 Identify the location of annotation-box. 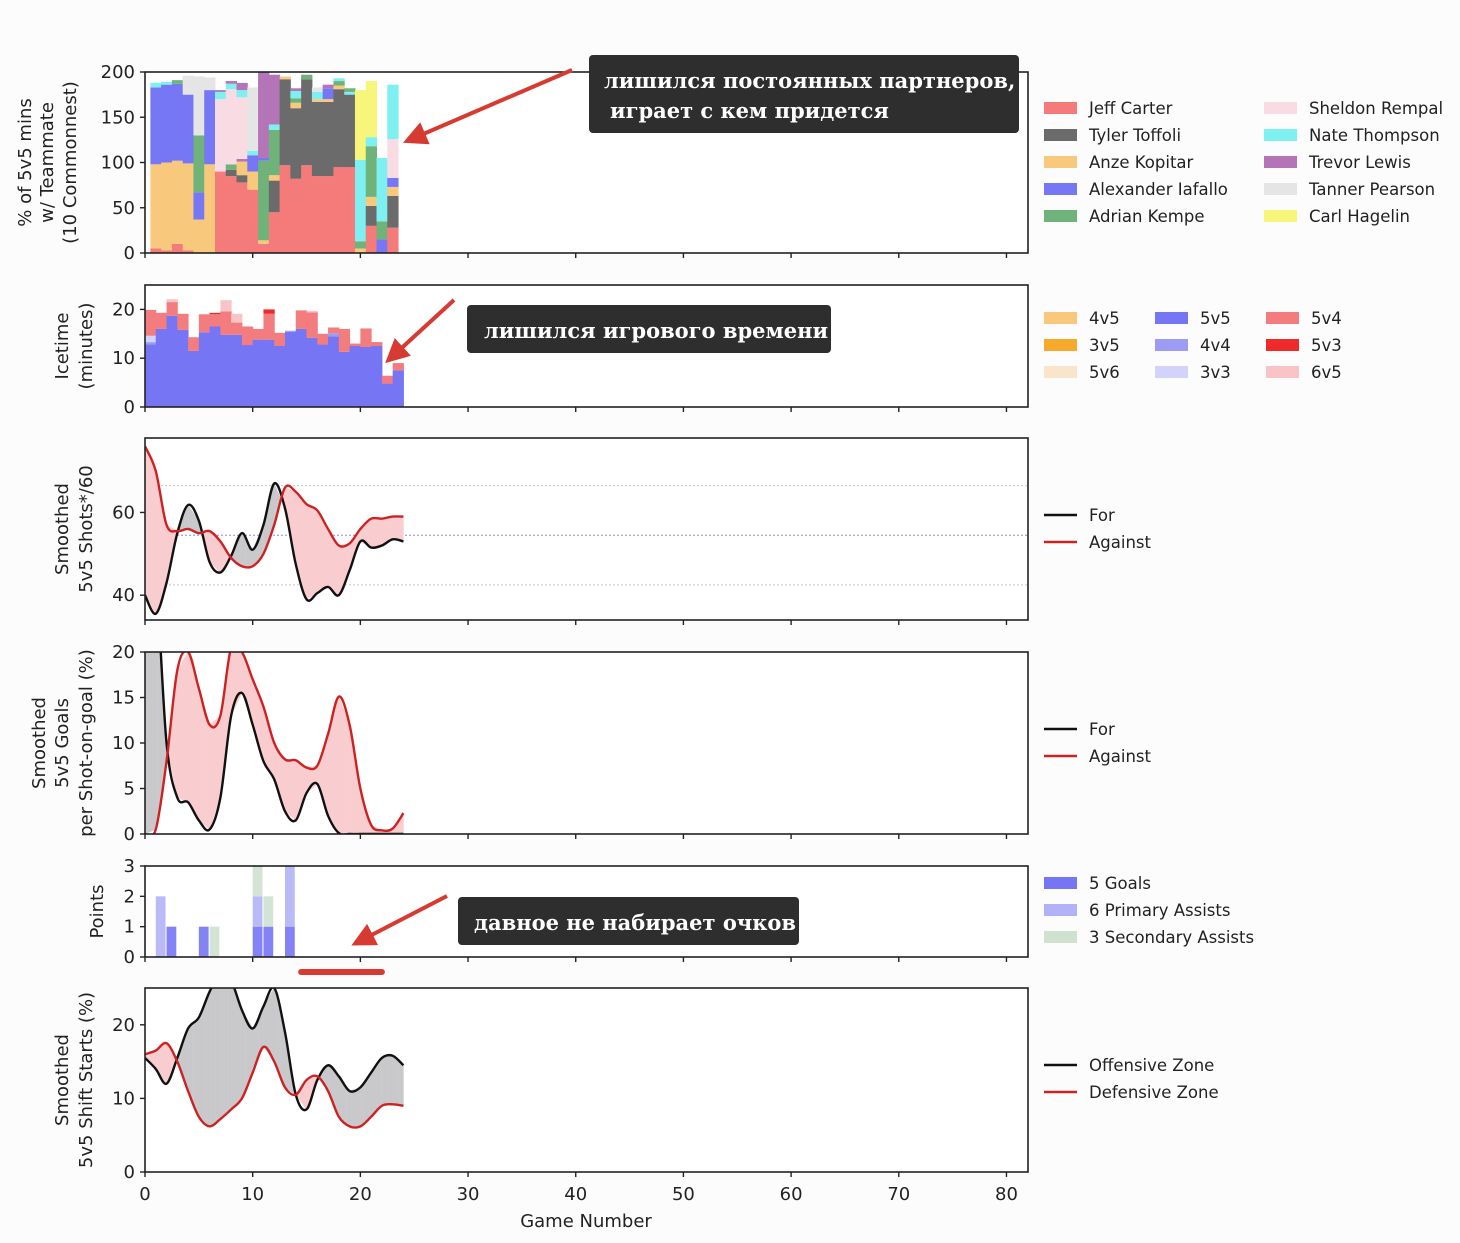
(649, 329).